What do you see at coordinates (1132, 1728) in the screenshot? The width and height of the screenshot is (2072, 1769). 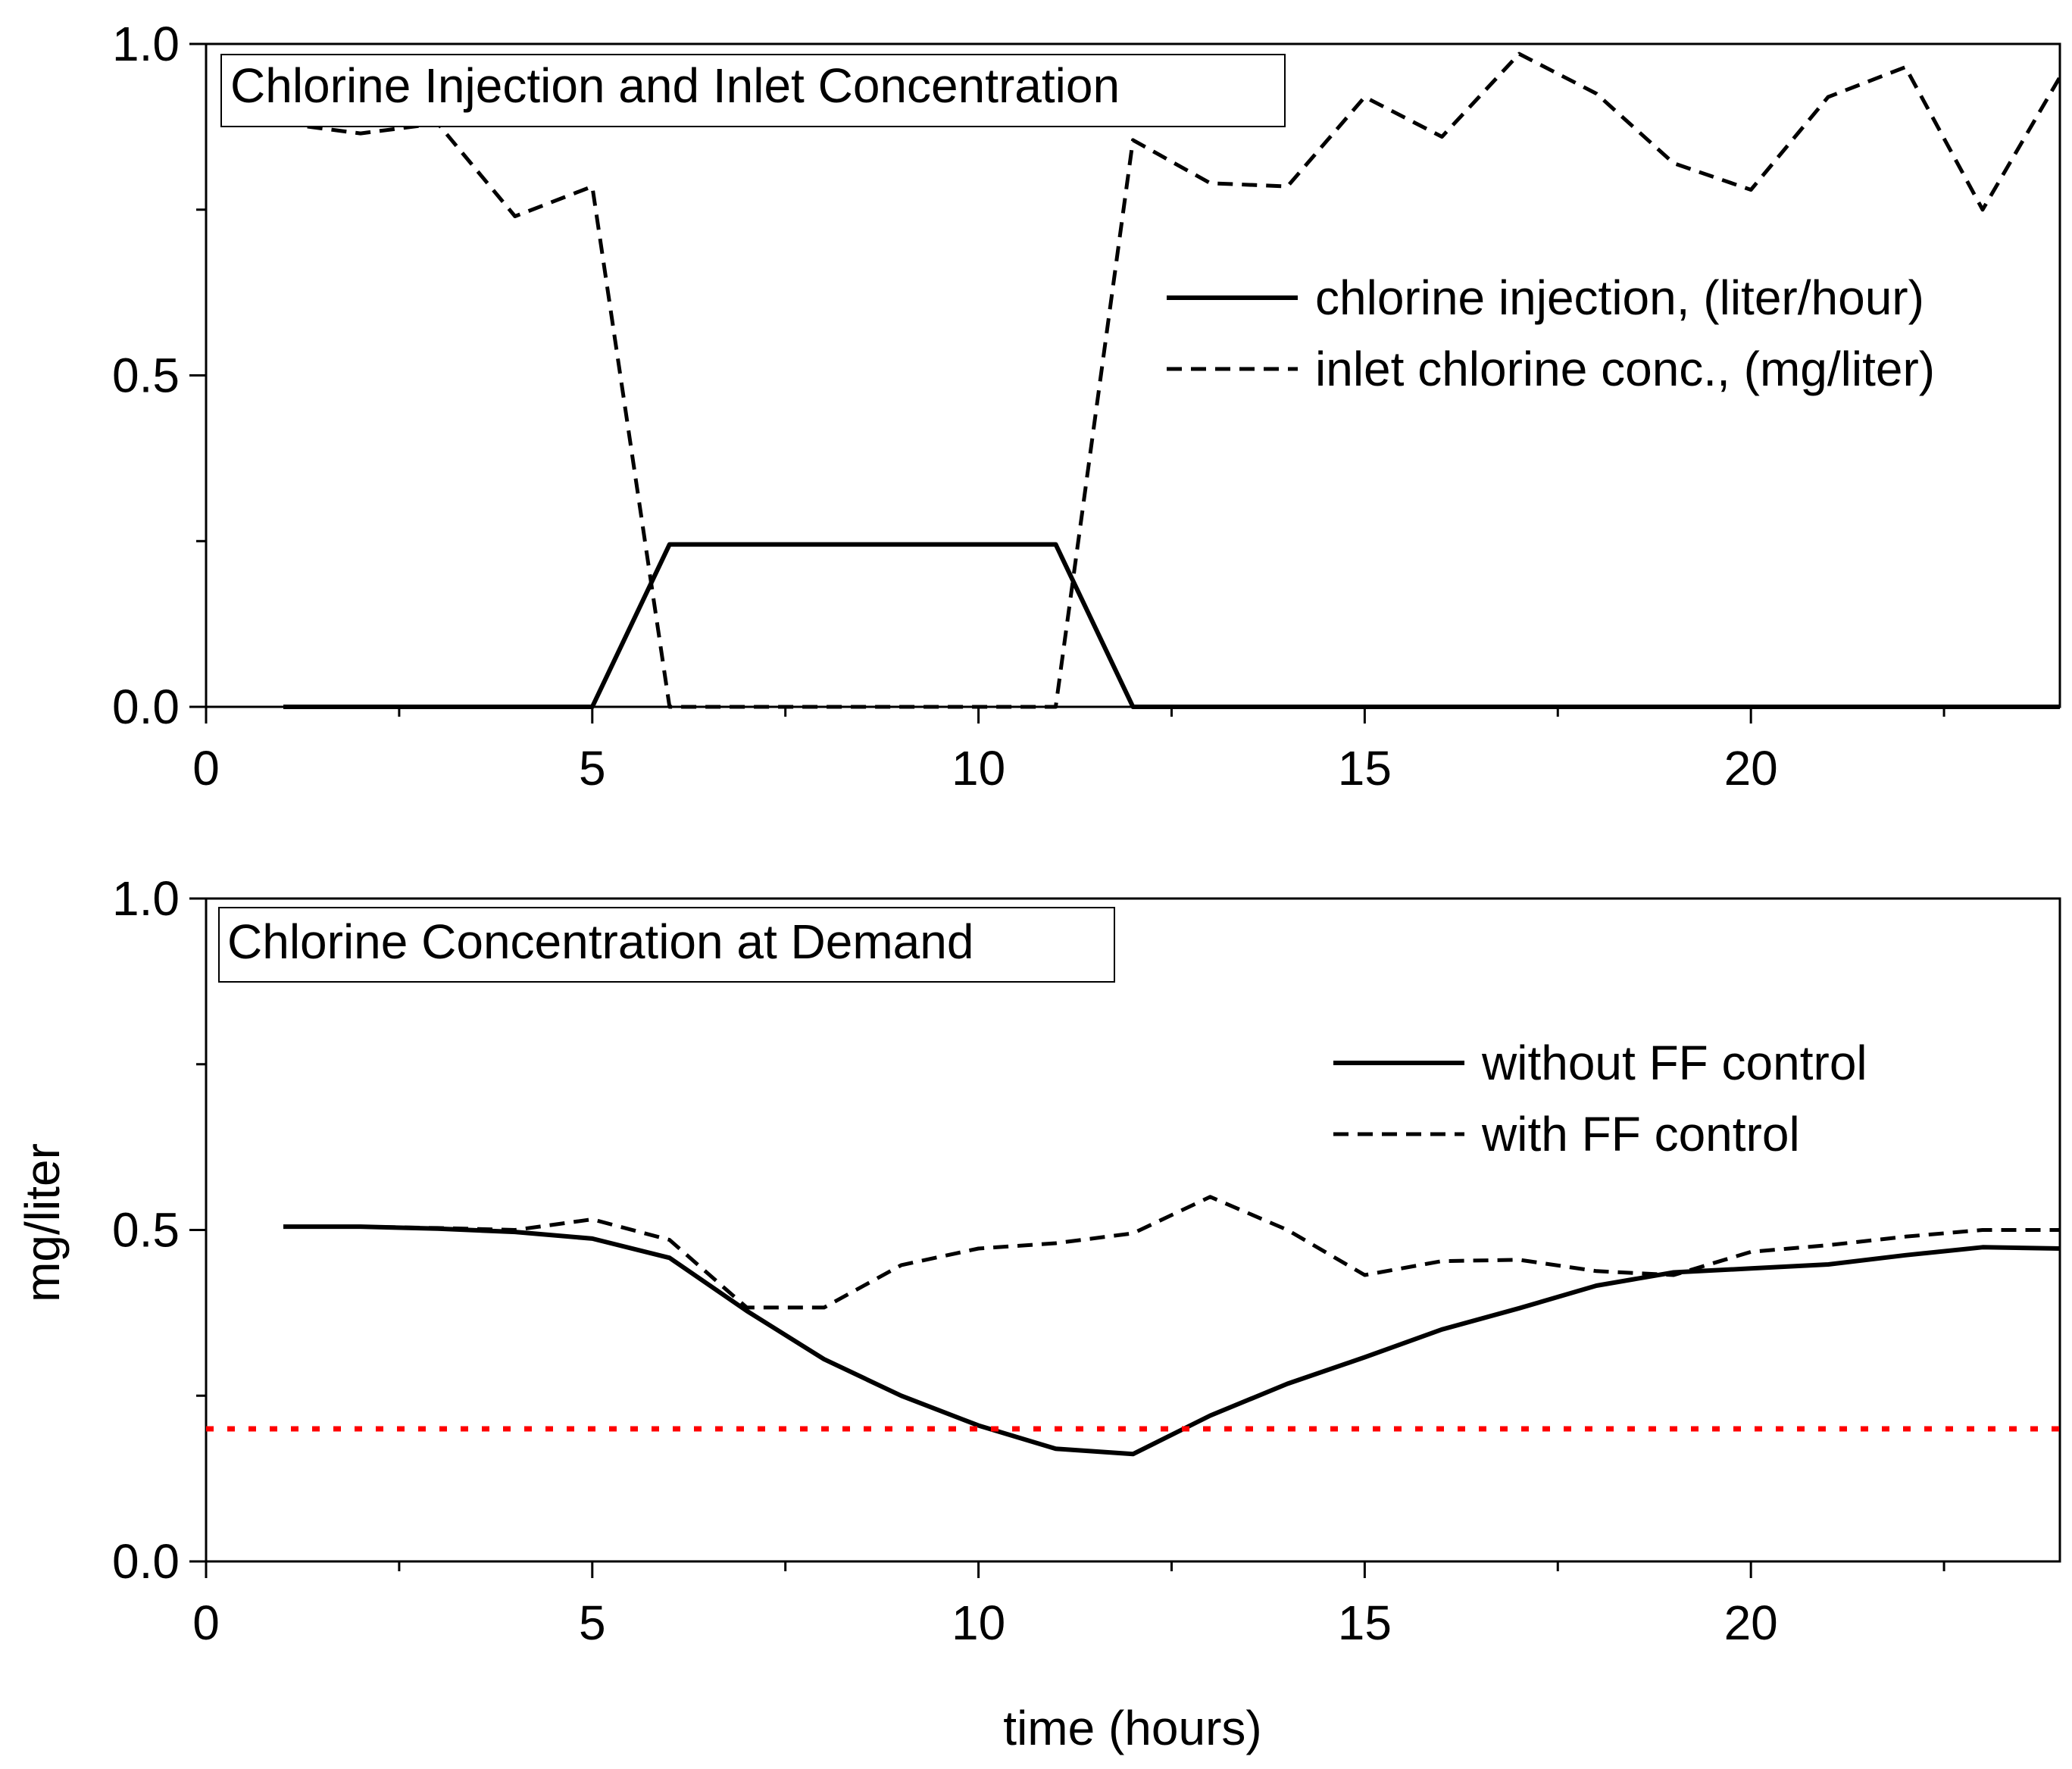 I see `x-axis-label: time (hours)` at bounding box center [1132, 1728].